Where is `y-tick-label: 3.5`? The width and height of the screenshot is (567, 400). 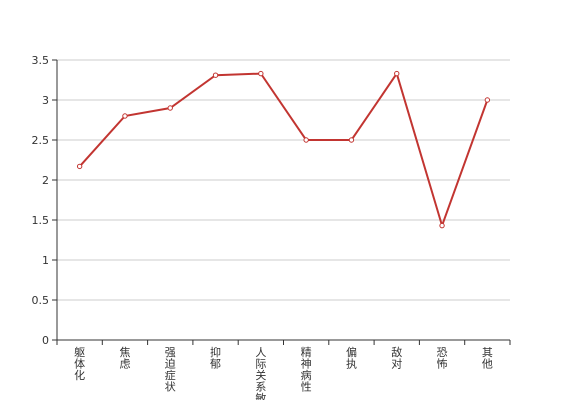 y-tick-label: 3.5 is located at coordinates (41, 60).